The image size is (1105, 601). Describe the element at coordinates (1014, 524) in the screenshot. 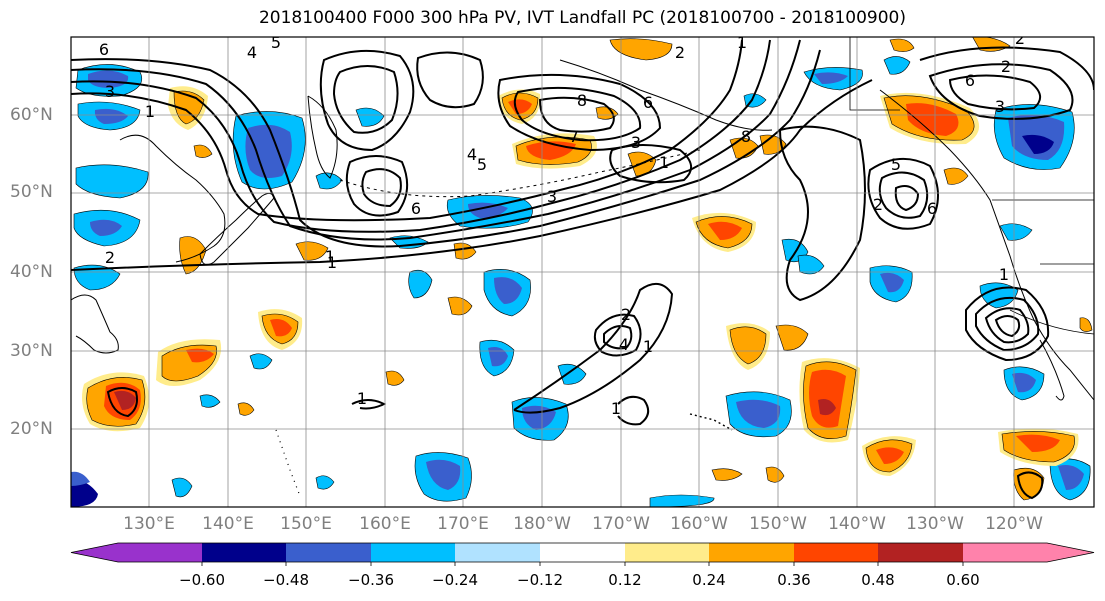

I see `lon-label: 120°W` at that location.